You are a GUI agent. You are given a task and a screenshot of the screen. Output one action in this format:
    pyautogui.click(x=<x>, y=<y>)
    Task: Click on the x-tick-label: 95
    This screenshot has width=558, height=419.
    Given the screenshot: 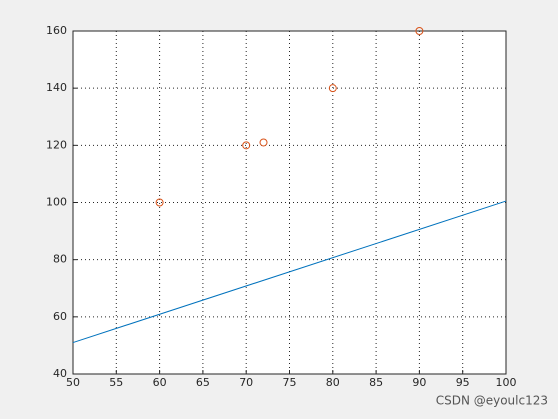 What is the action you would take?
    pyautogui.click(x=463, y=382)
    